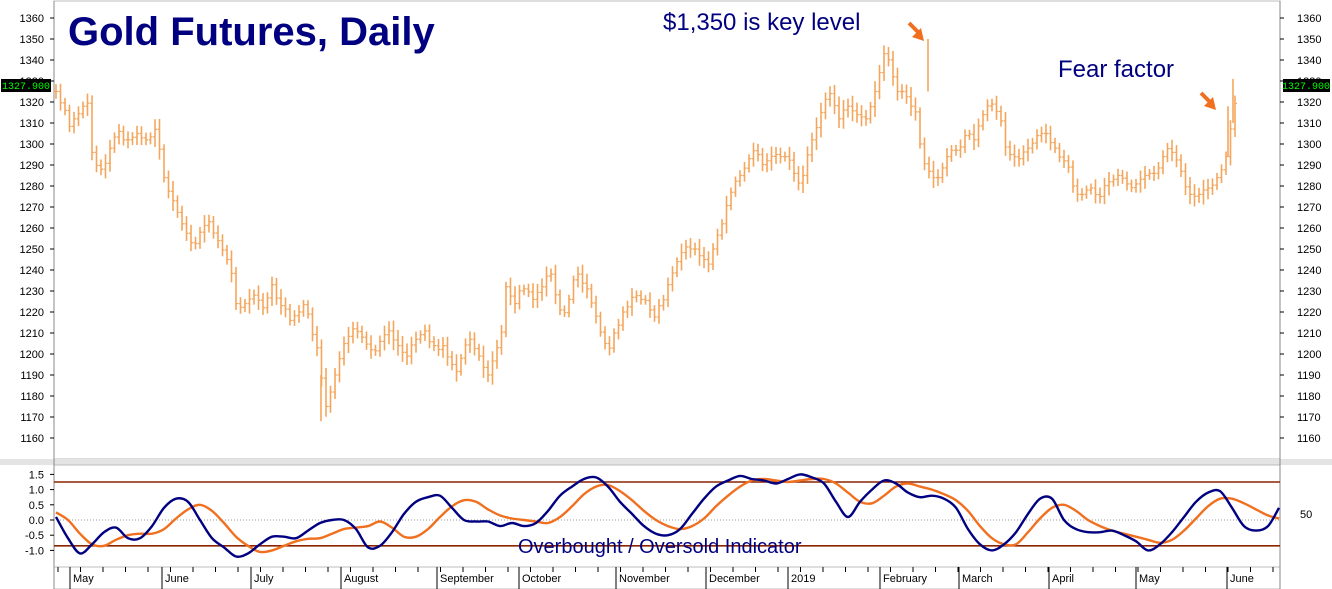  Describe the element at coordinates (34, 536) in the screenshot. I see `indicator-tick-label: -0.5` at that location.